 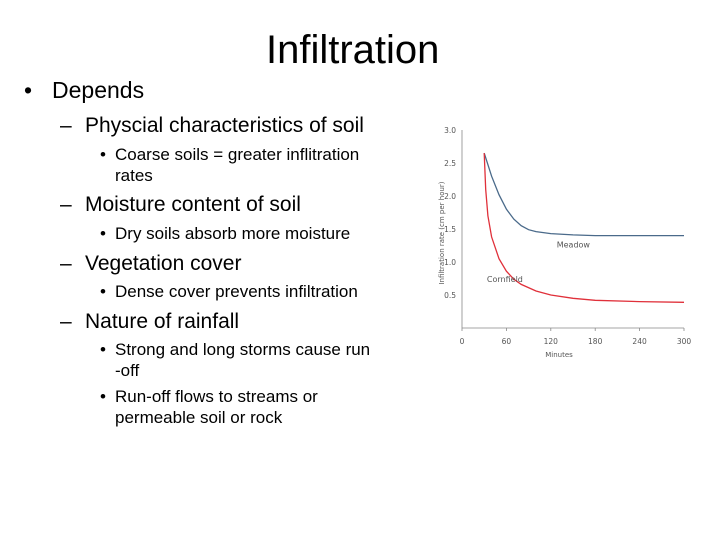 I want to click on y-tick-label: 1.5, so click(x=450, y=229).